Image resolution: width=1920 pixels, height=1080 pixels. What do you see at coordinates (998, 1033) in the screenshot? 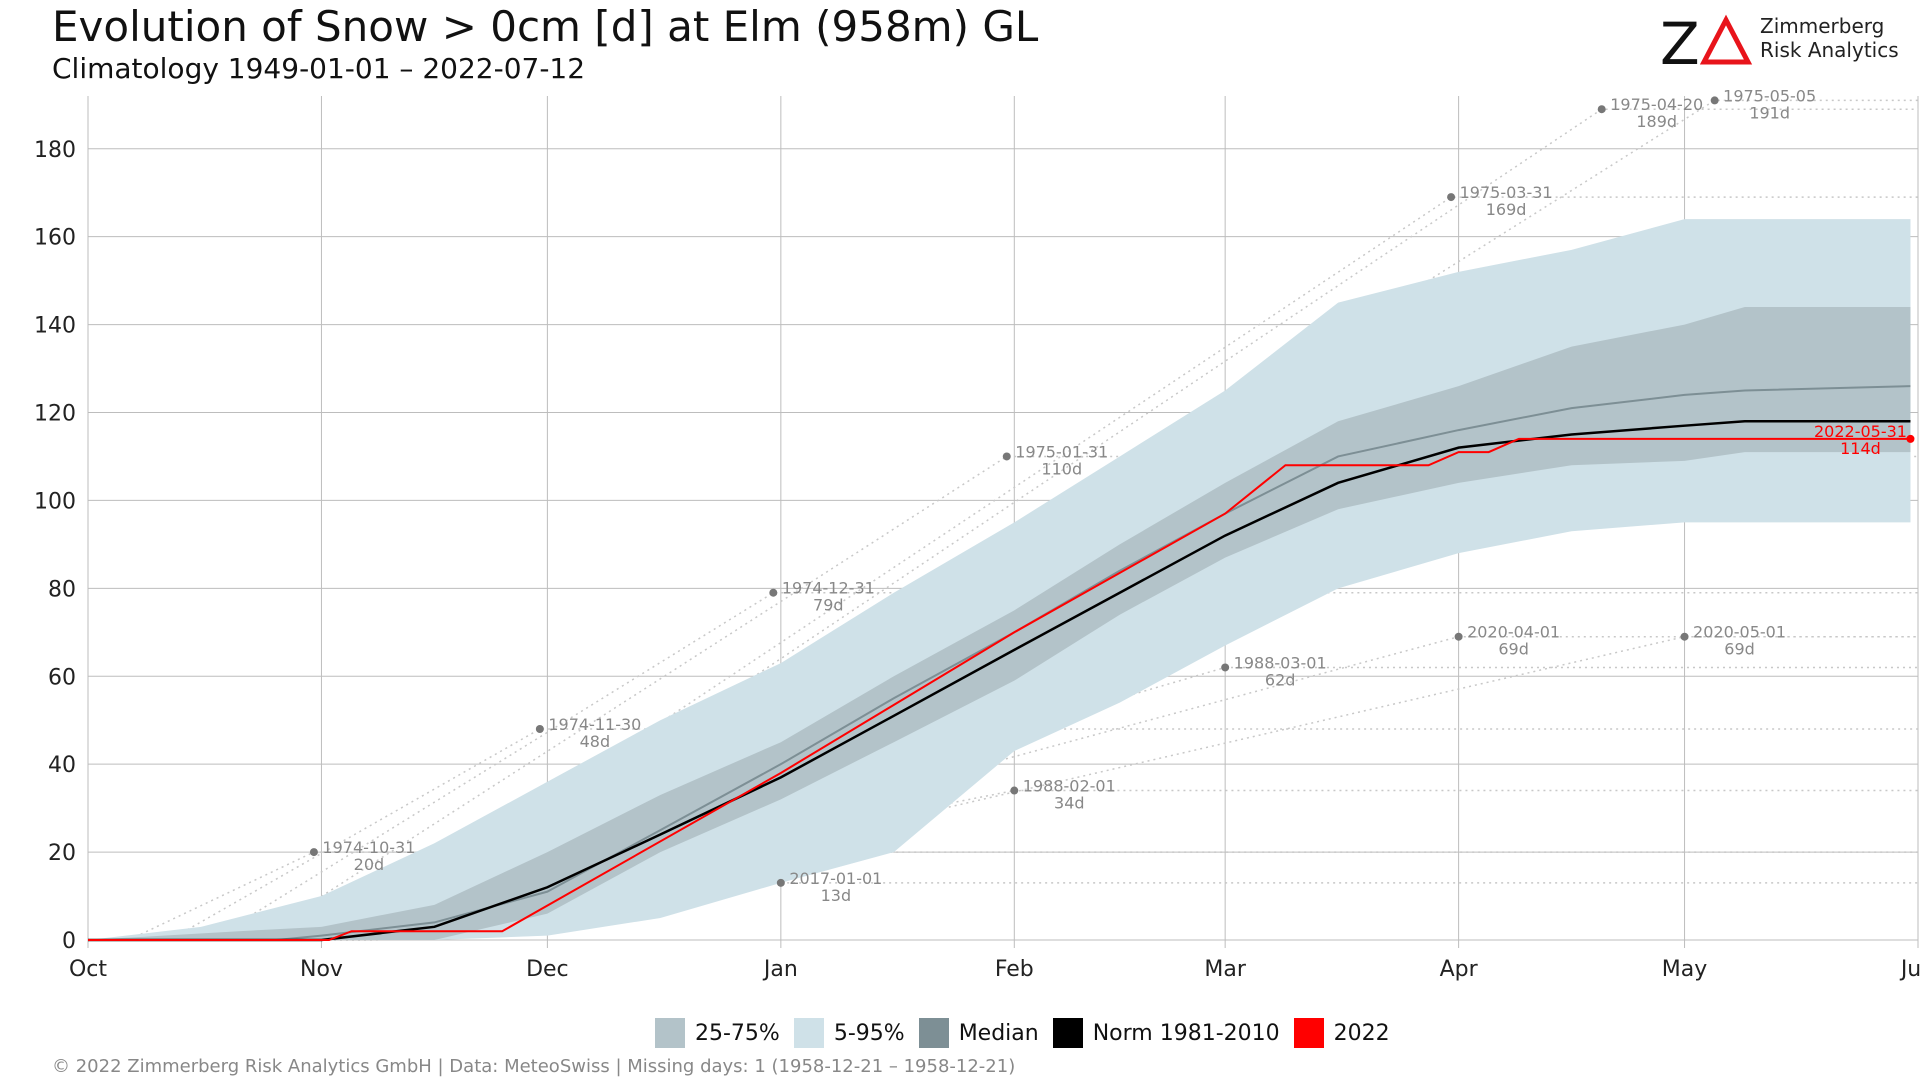
I see `legend-label: Median` at bounding box center [998, 1033].